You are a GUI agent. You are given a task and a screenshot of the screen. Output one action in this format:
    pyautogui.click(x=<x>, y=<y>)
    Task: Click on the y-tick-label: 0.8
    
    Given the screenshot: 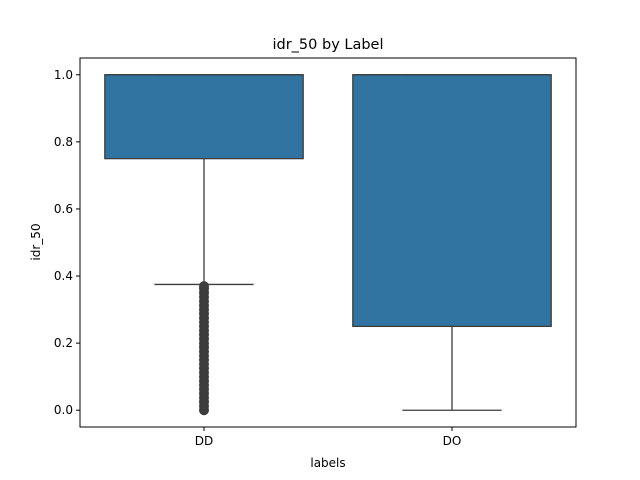 What is the action you would take?
    pyautogui.click(x=63, y=142)
    